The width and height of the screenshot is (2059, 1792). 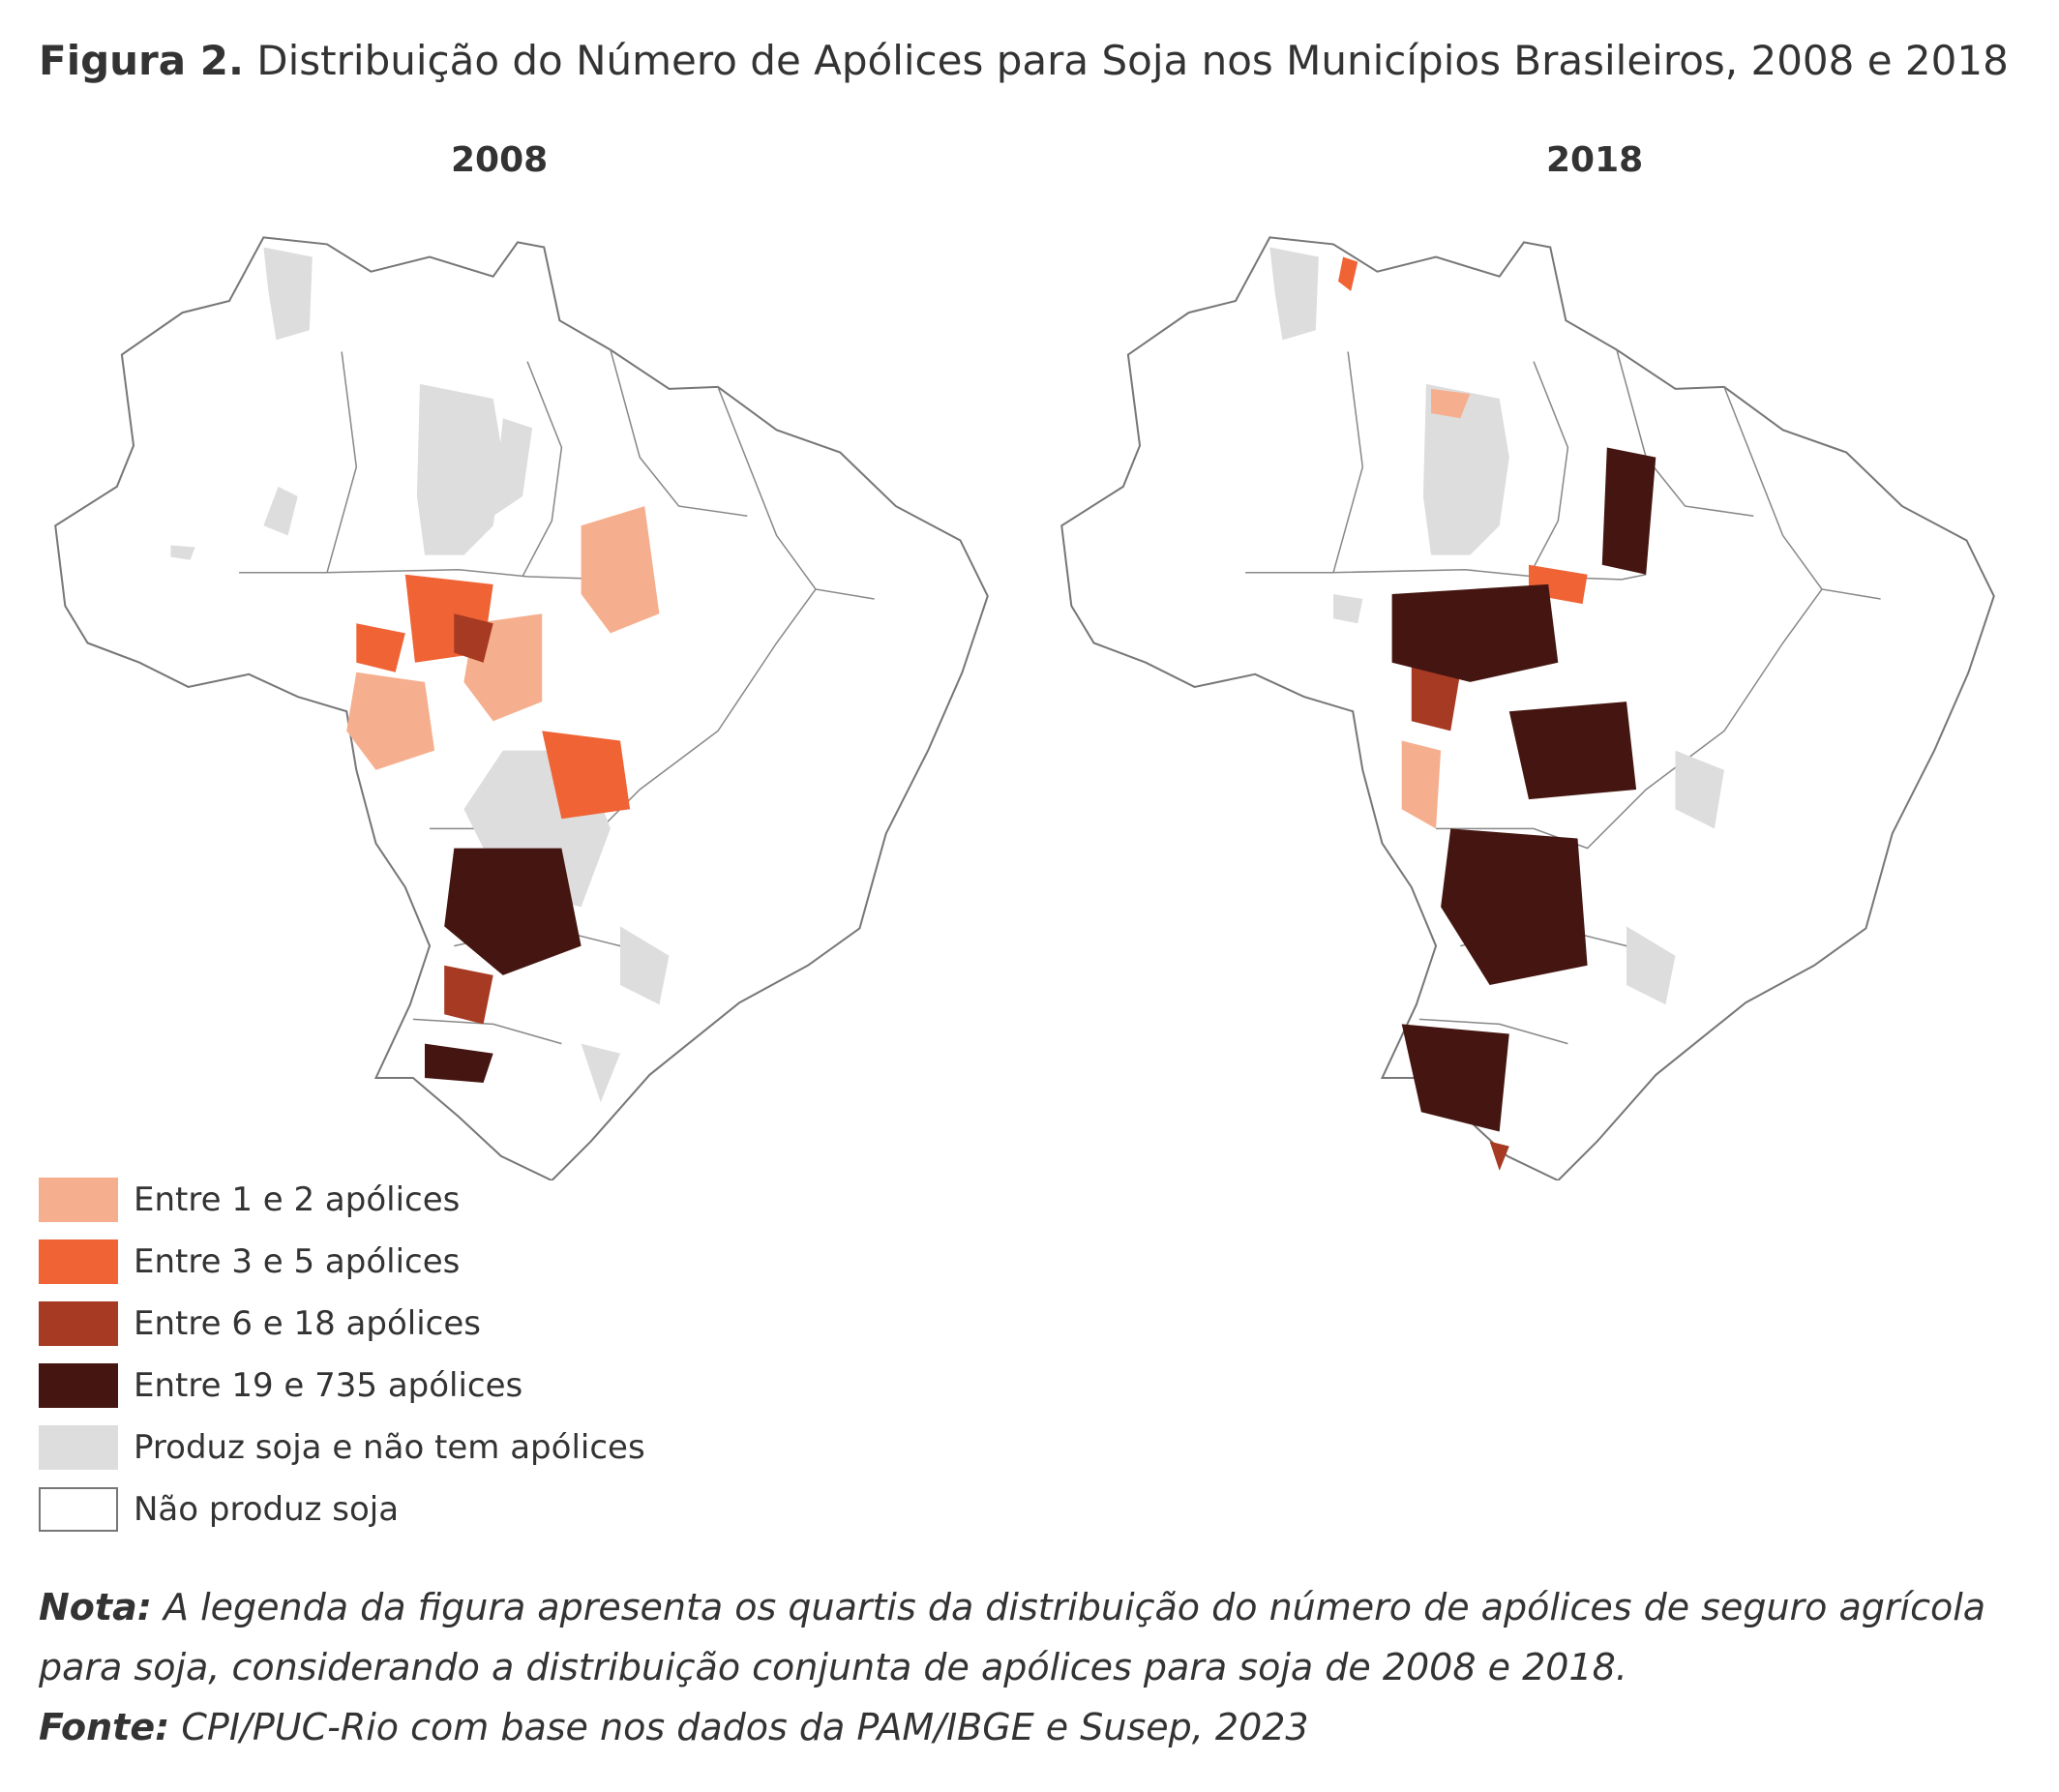 I want to click on legend-label: Entre 3 e 5 apólices, so click(x=297, y=1261).